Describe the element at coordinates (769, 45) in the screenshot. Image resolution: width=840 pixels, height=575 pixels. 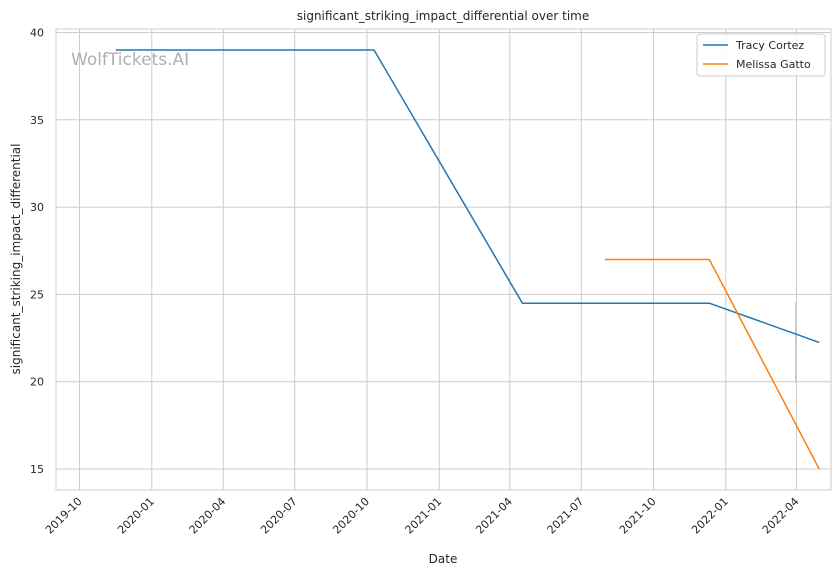
I see `legend-label-tracy-cortez: Tracy Cortez` at that location.